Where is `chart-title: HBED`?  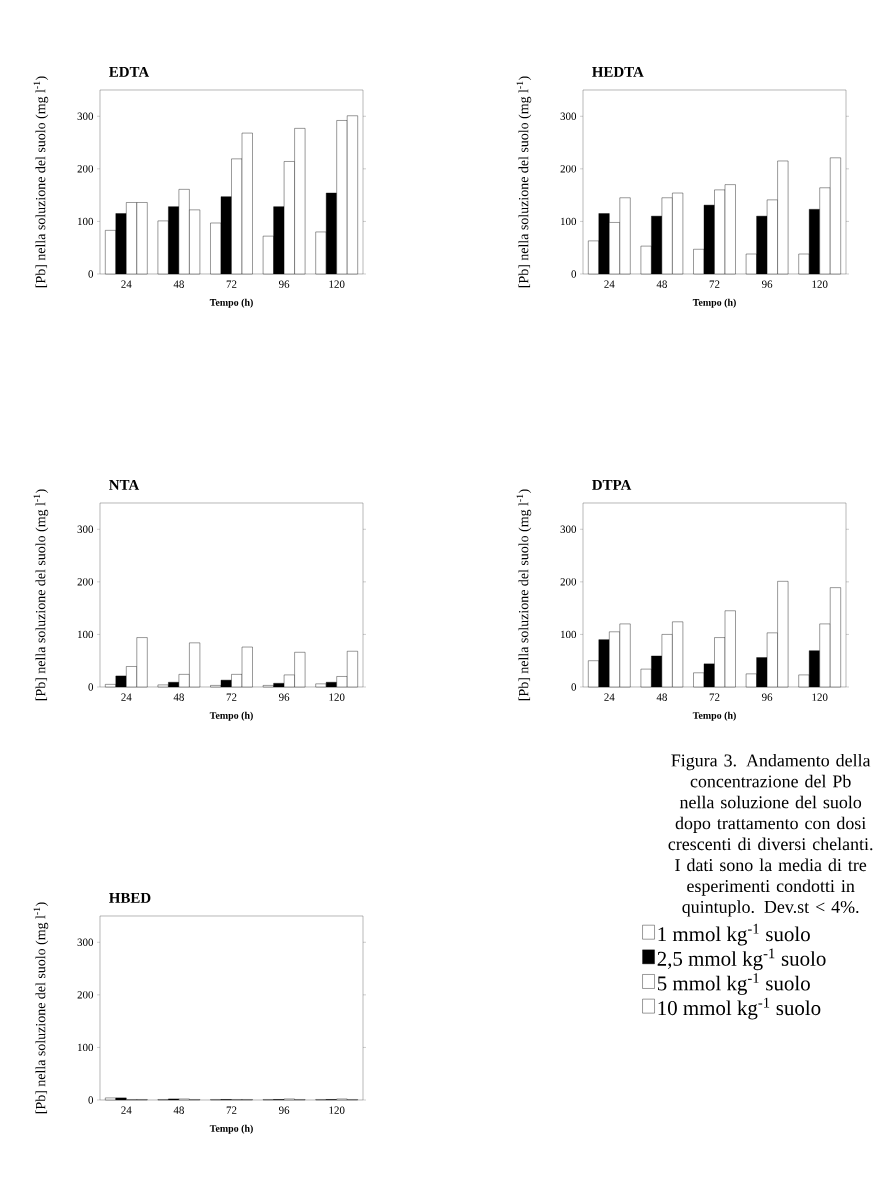
chart-title: HBED is located at coordinates (129, 897).